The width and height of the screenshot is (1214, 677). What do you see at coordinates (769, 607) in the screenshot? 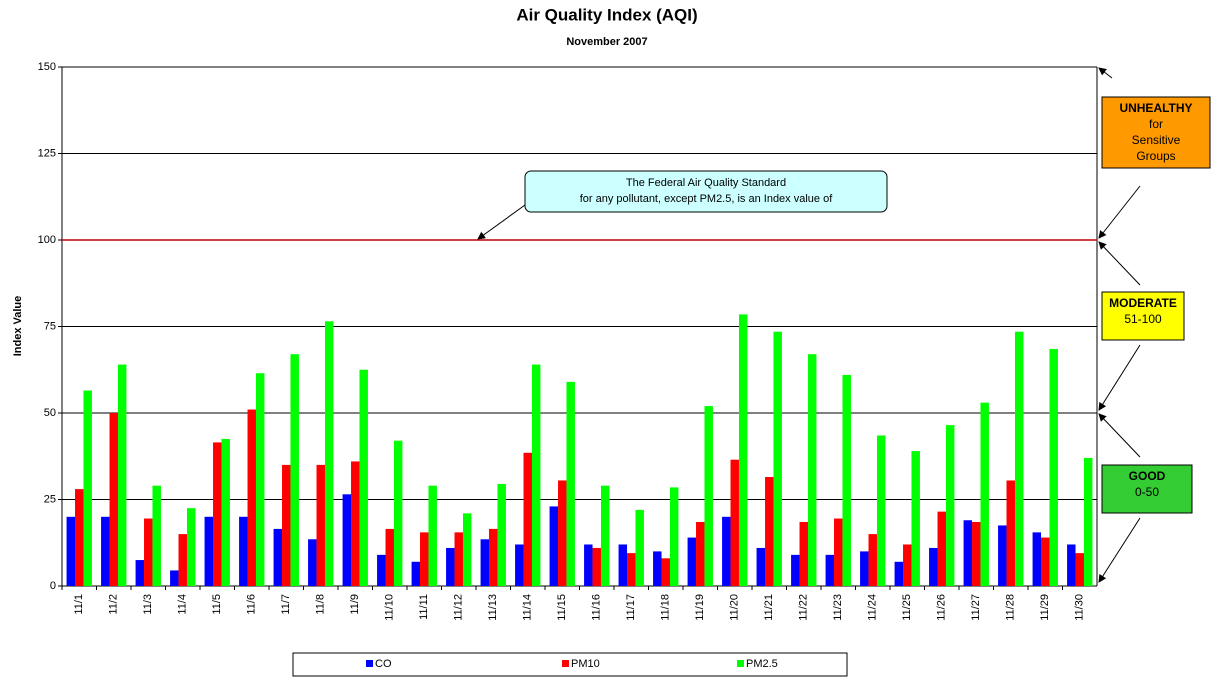
I see `x-tick-label: 11/21` at bounding box center [769, 607].